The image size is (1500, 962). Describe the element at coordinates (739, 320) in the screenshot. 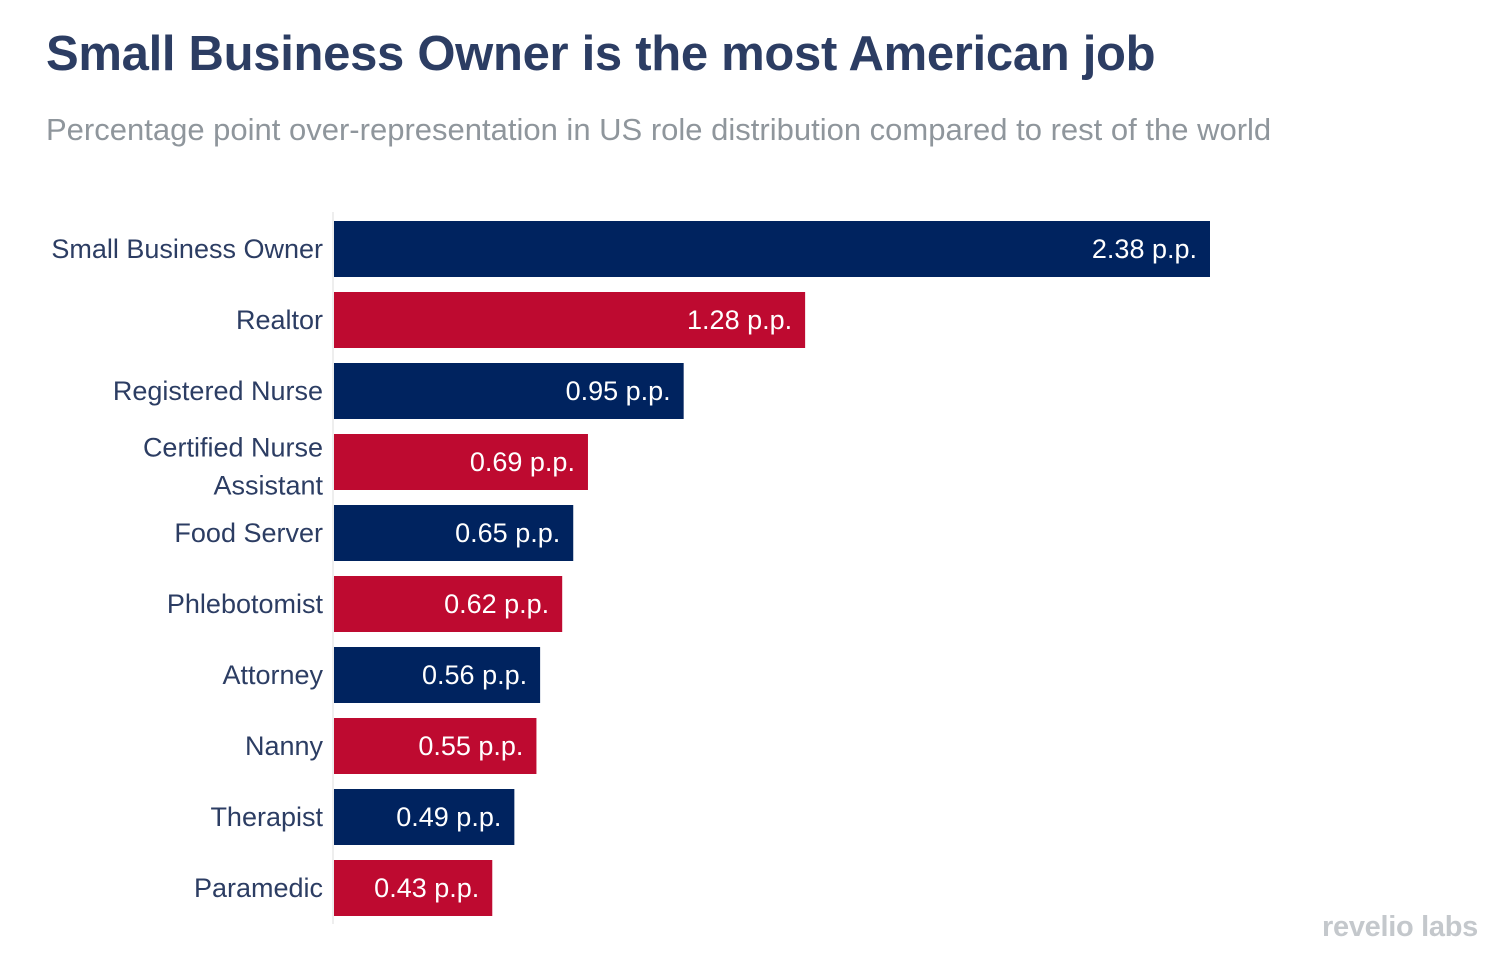

I see `value-label-realtor: 1.28 p.p.` at that location.